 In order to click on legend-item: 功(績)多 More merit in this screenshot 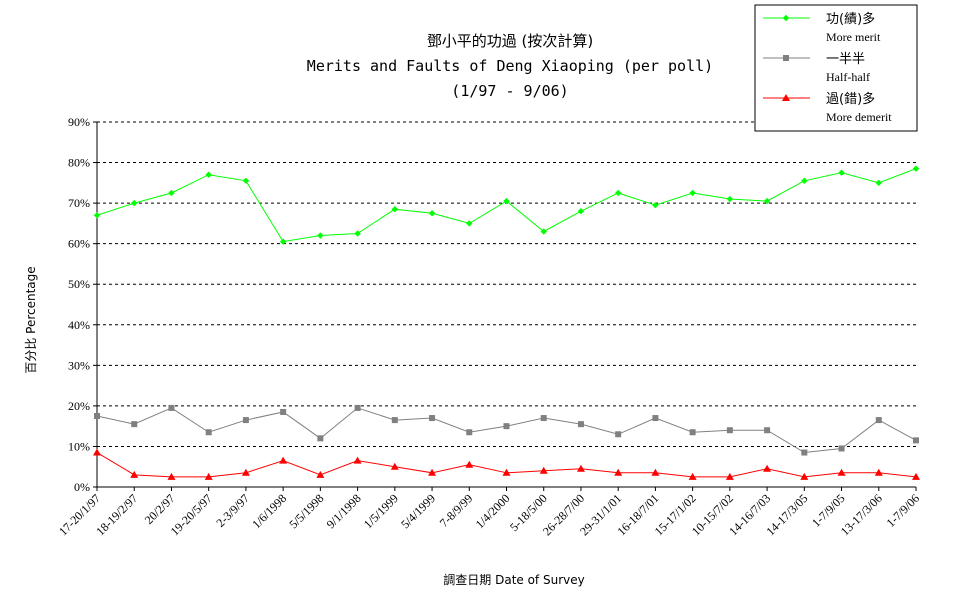, I will do `click(822, 27)`.